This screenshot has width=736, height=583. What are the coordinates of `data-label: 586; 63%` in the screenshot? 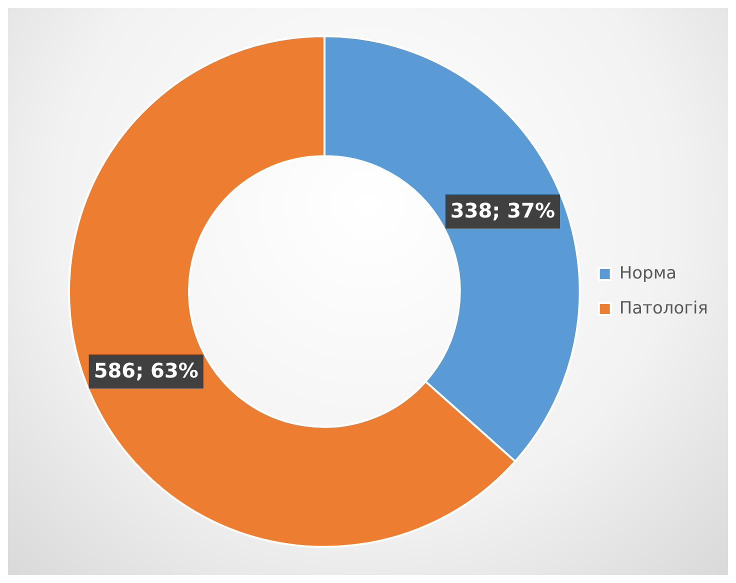 It's located at (146, 370).